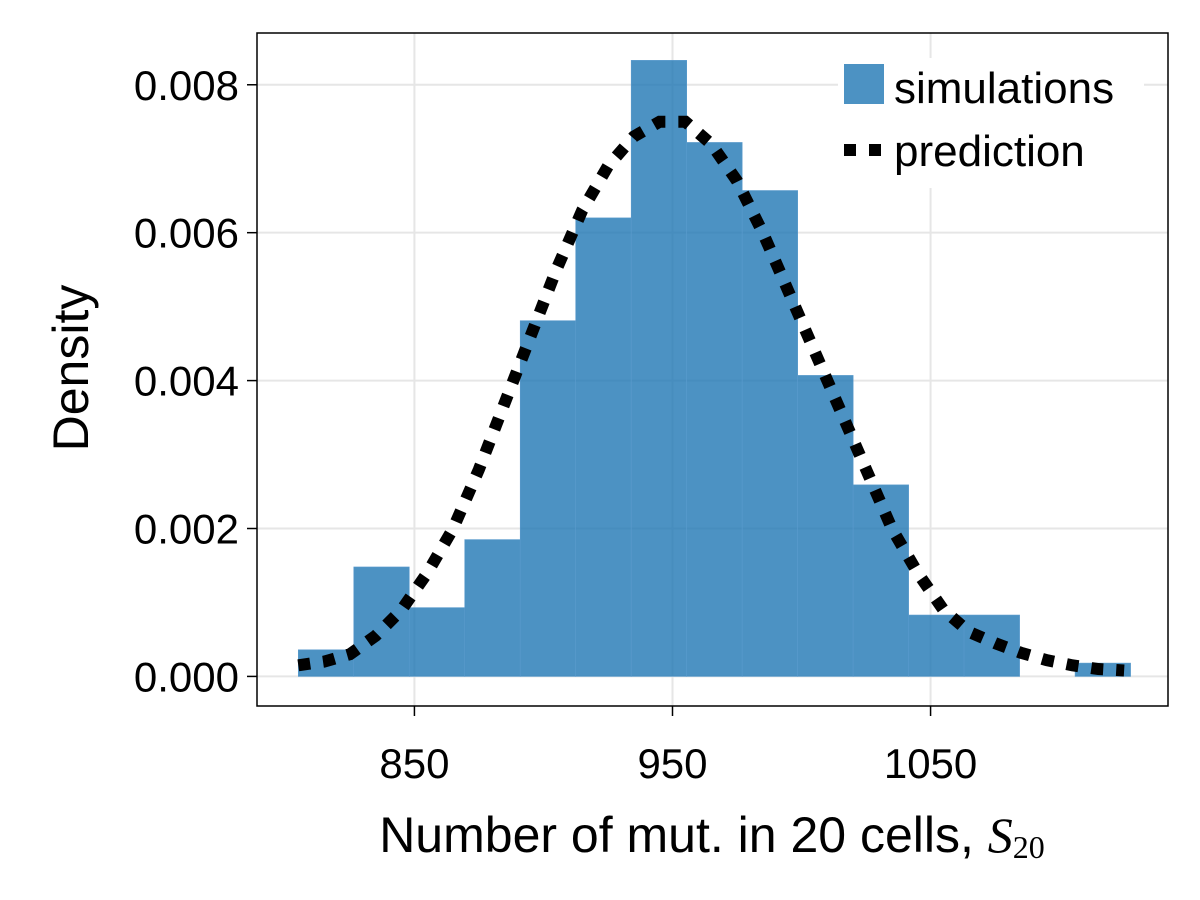 Image resolution: width=1200 pixels, height=900 pixels. I want to click on x-tick-label: 1050, so click(930, 763).